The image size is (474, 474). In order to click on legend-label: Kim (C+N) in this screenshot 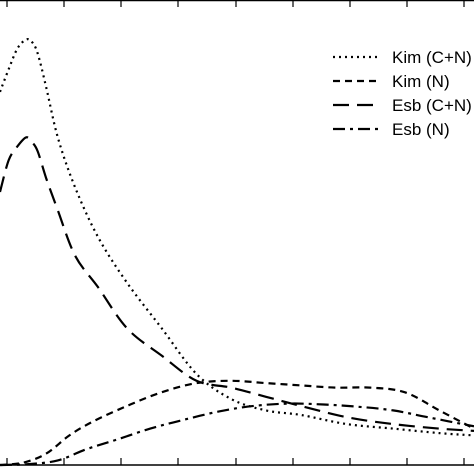, I will do `click(432, 57)`.